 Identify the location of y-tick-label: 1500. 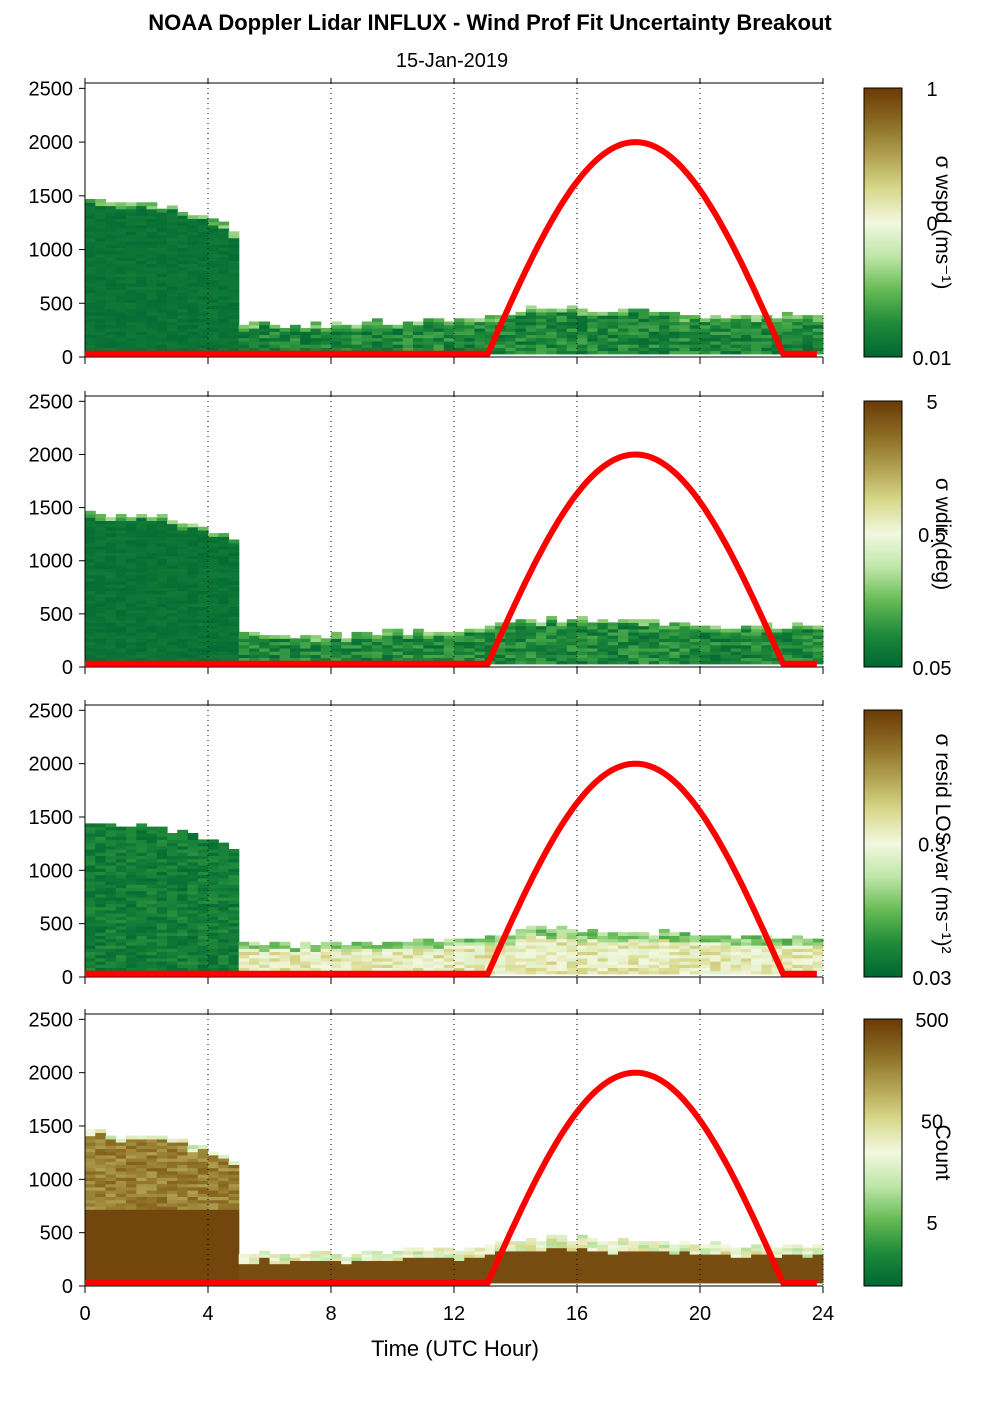
(51, 818).